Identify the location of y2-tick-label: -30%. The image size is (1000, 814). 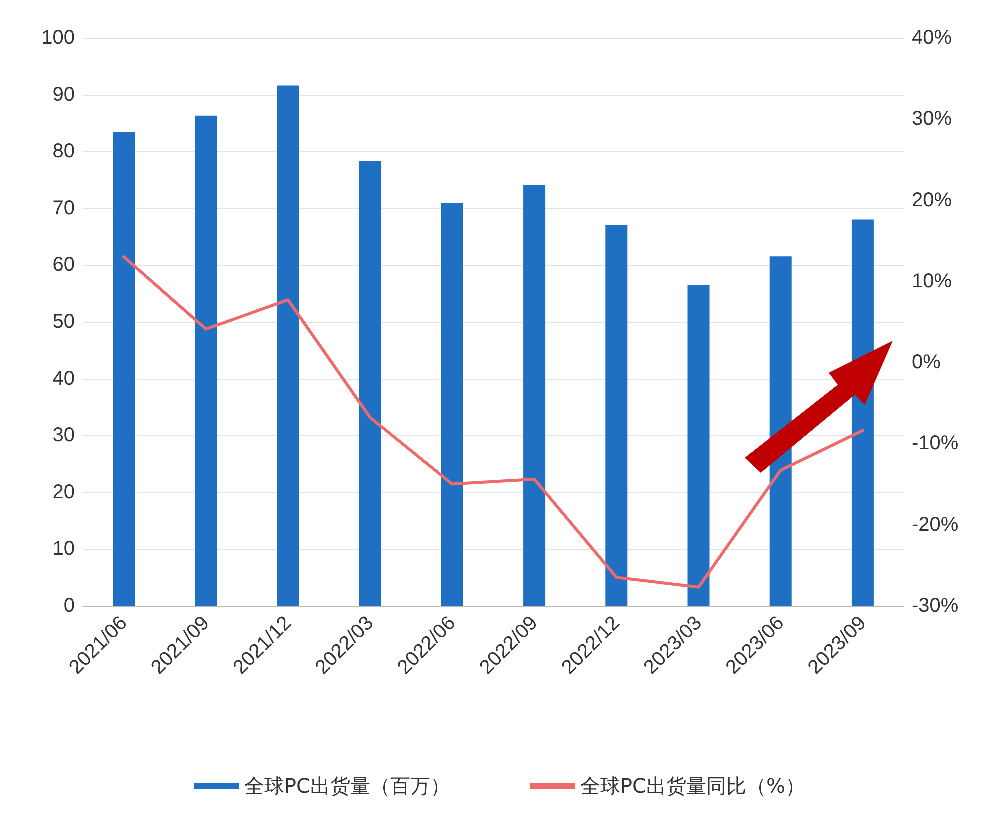
(935, 606).